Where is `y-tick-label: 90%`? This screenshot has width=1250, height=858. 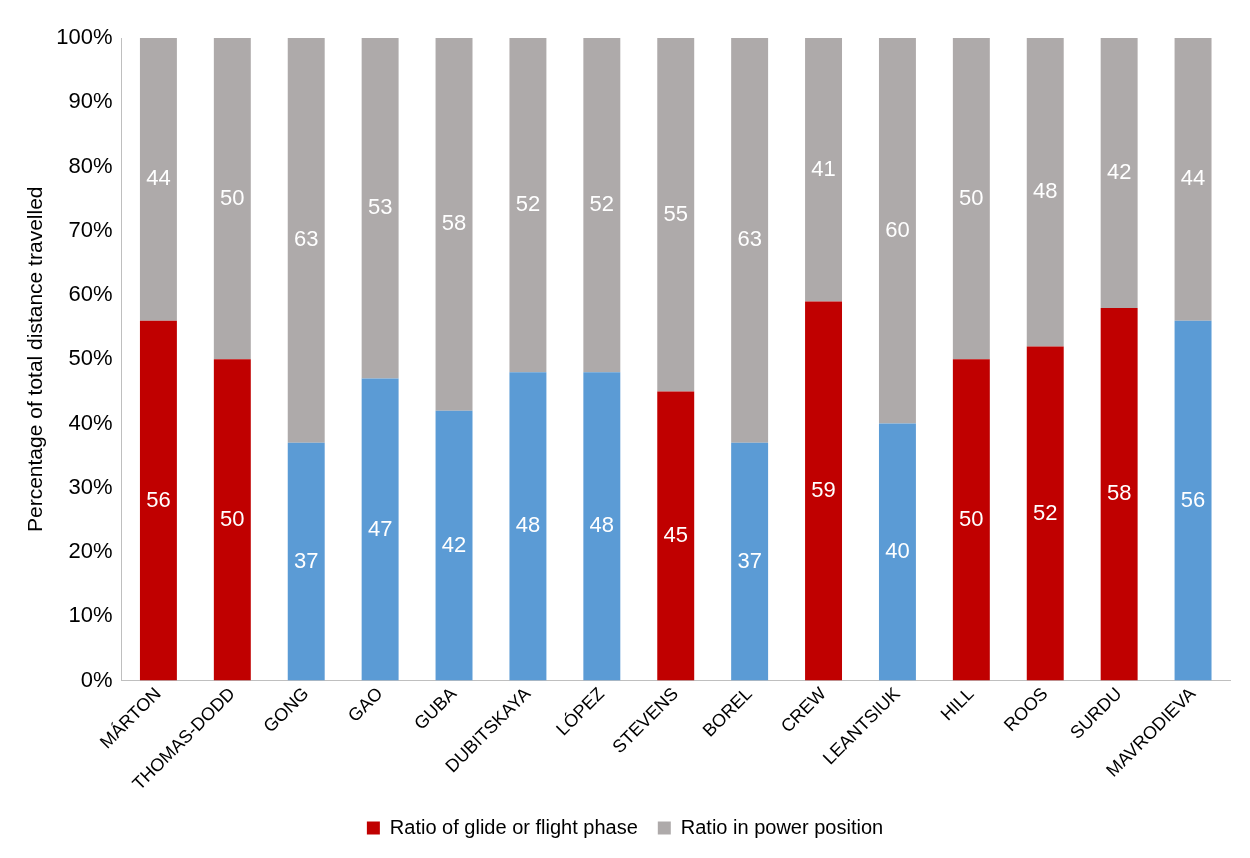 y-tick-label: 90% is located at coordinates (90, 101).